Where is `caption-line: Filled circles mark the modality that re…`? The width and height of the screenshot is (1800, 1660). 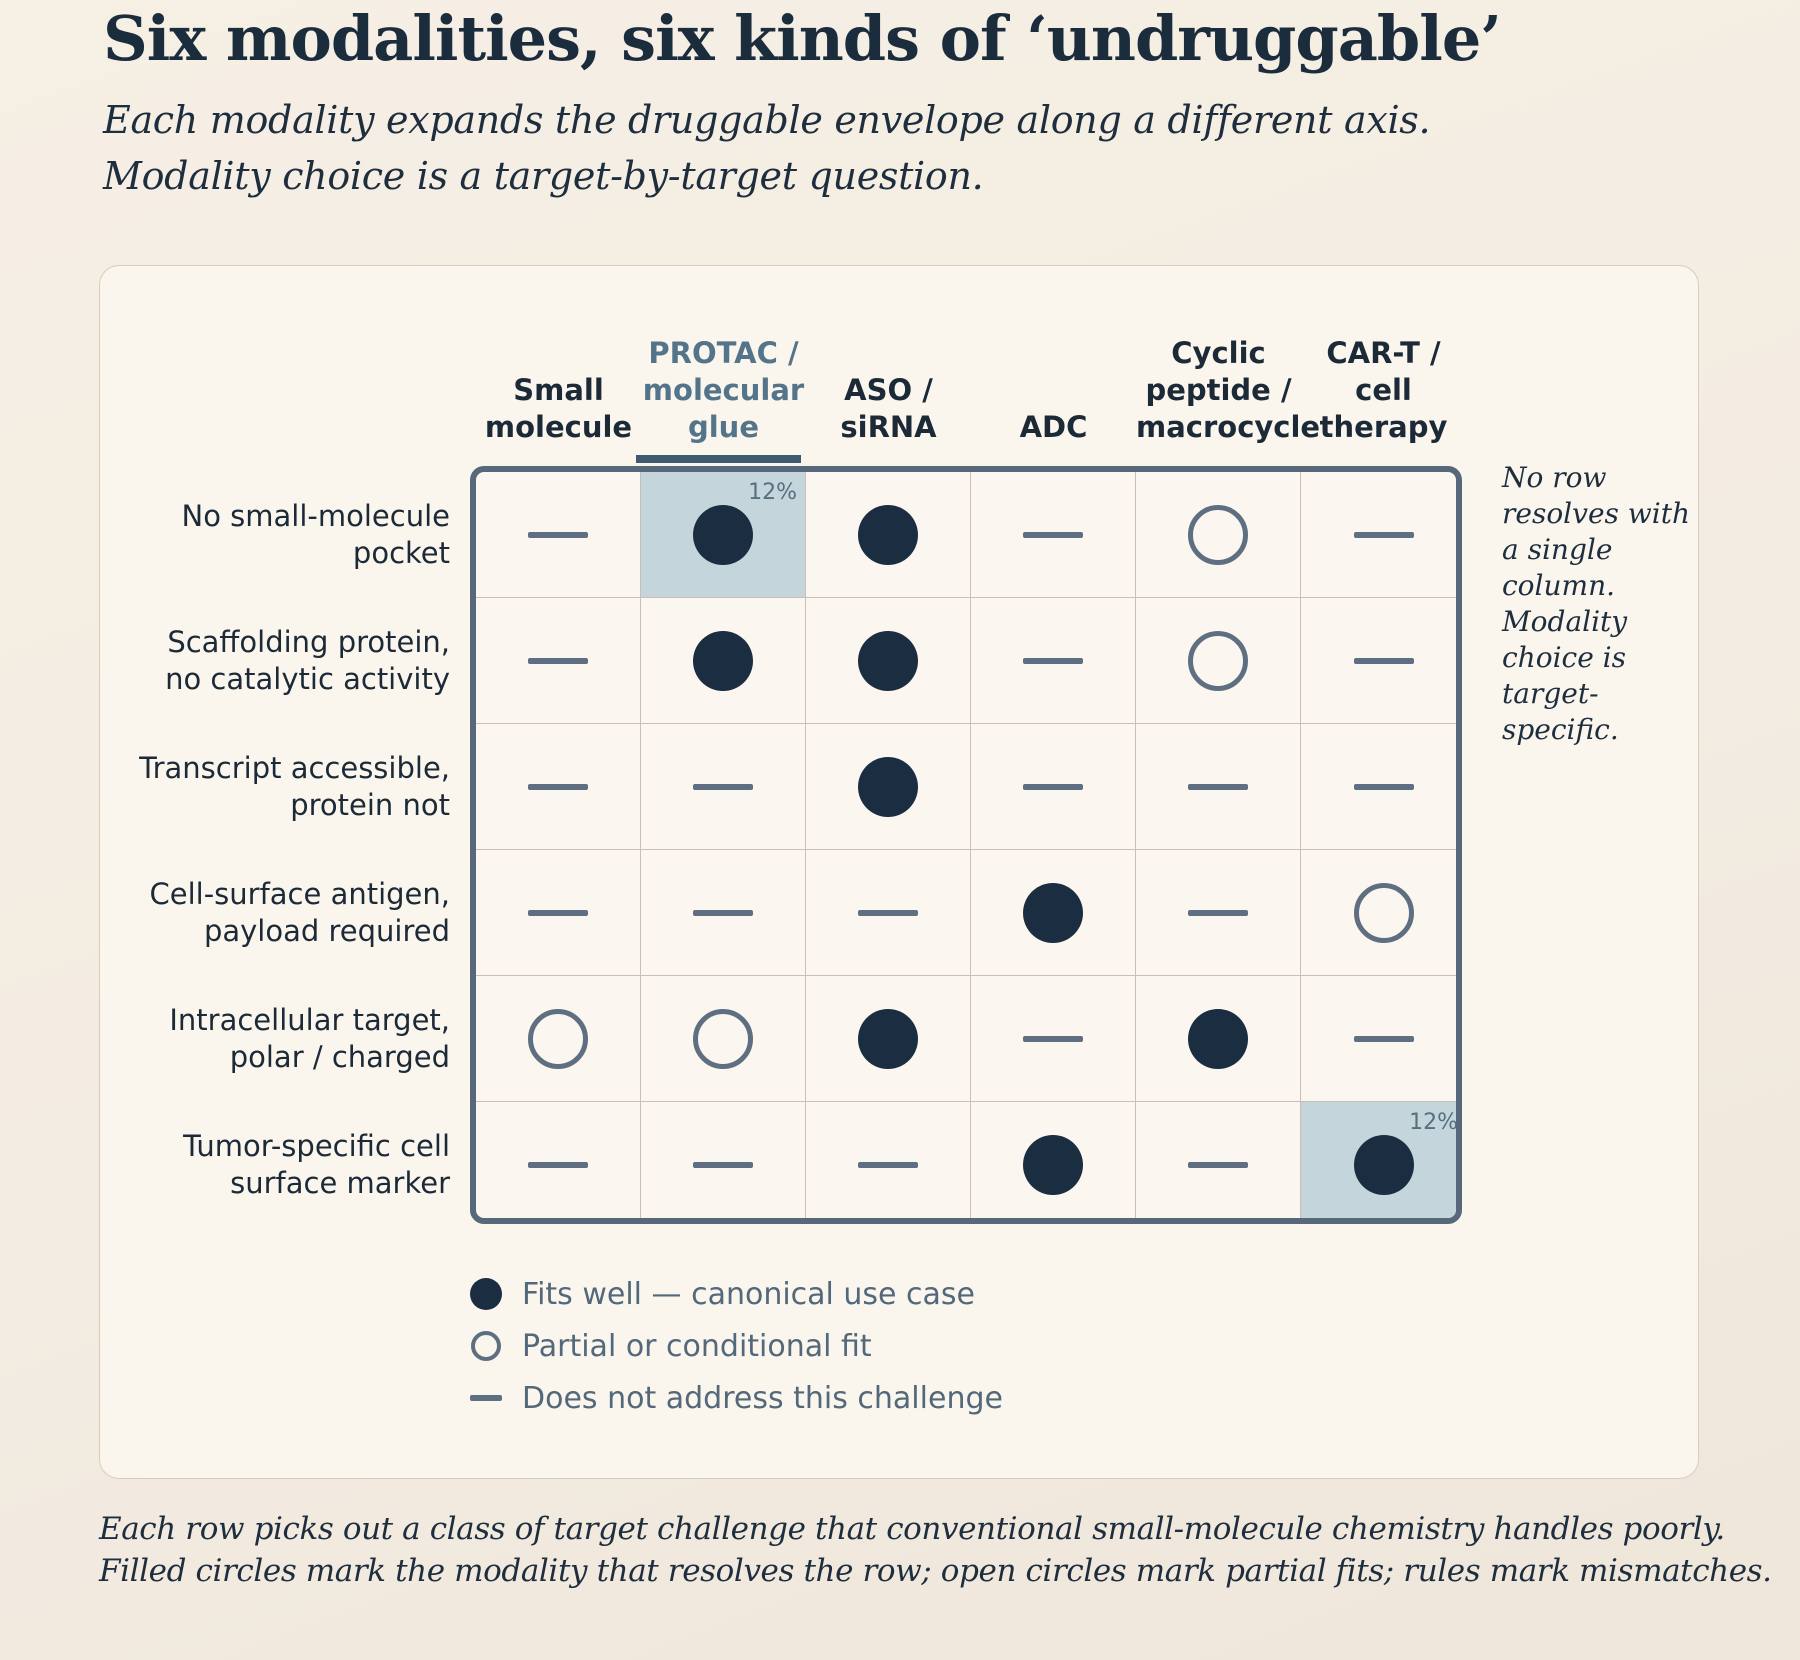 caption-line: Filled circles mark the modality that re… is located at coordinates (935, 1571).